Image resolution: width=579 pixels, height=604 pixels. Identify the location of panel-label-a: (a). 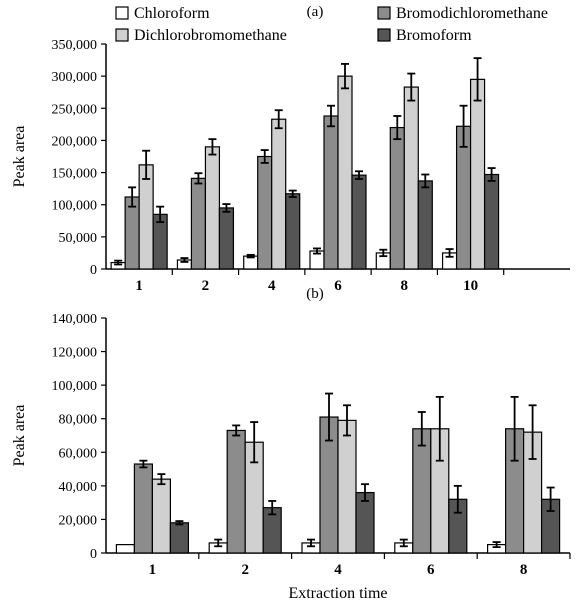
(315, 12).